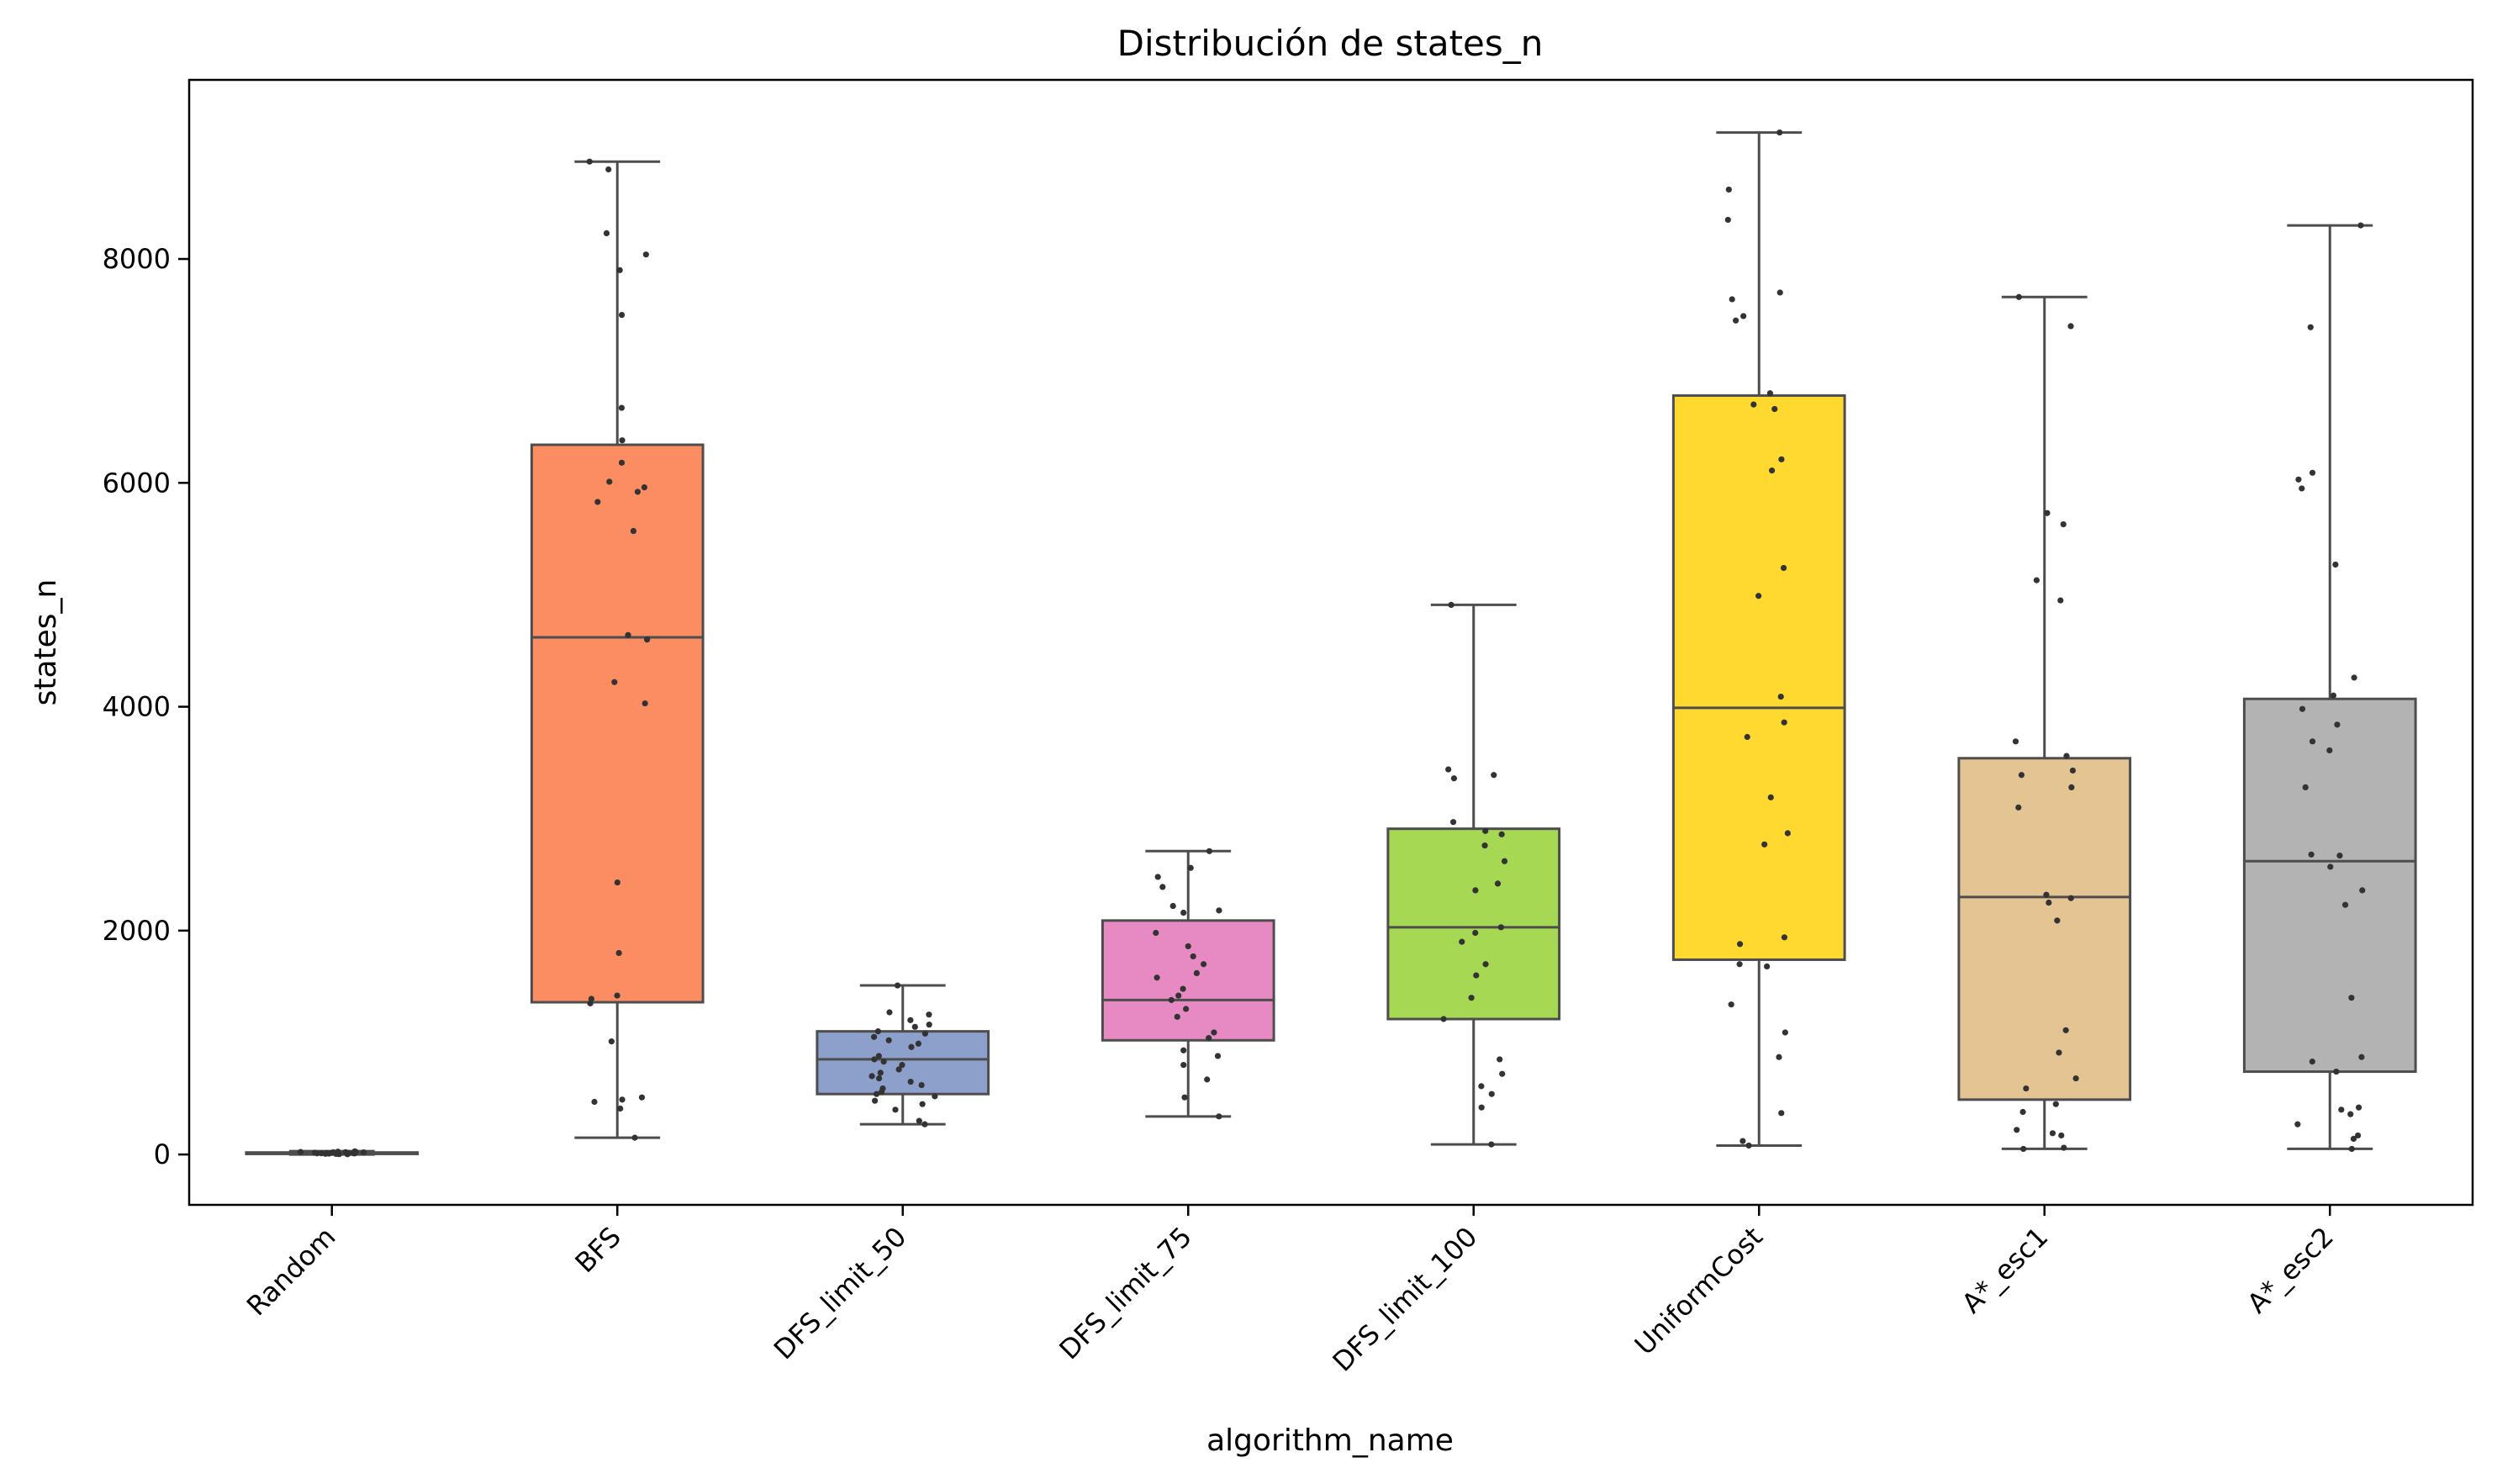 The width and height of the screenshot is (2497, 1484). I want to click on y-tick-label: 6000, so click(137, 483).